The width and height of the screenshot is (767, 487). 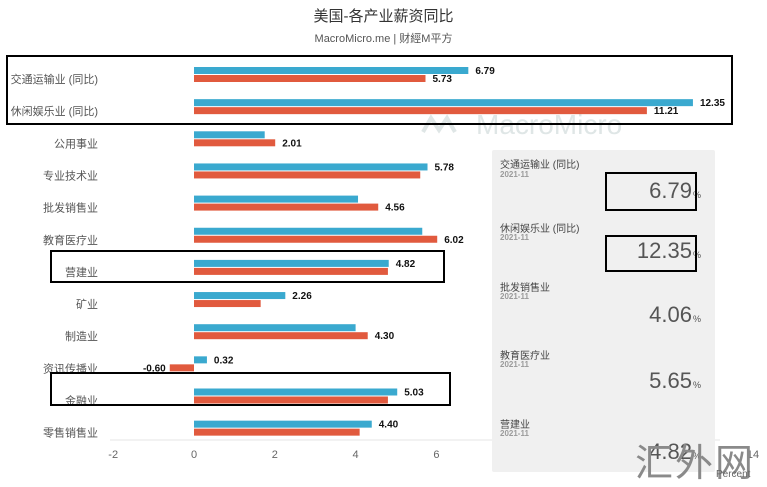 What do you see at coordinates (302, 296) in the screenshot?
I see `data-label: 2.26` at bounding box center [302, 296].